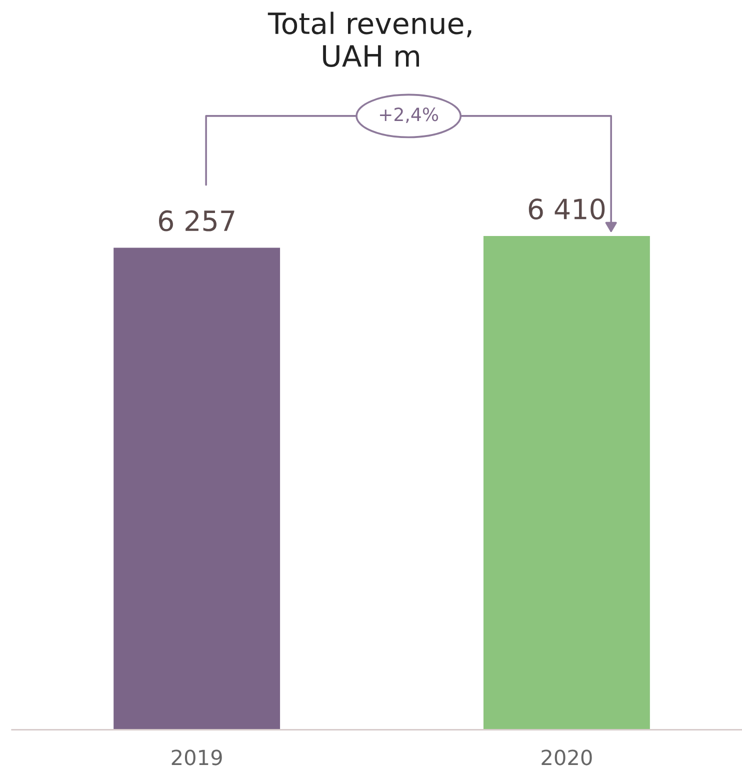 This screenshot has width=742, height=783. Describe the element at coordinates (567, 758) in the screenshot. I see `x-tick-label: 2020` at that location.